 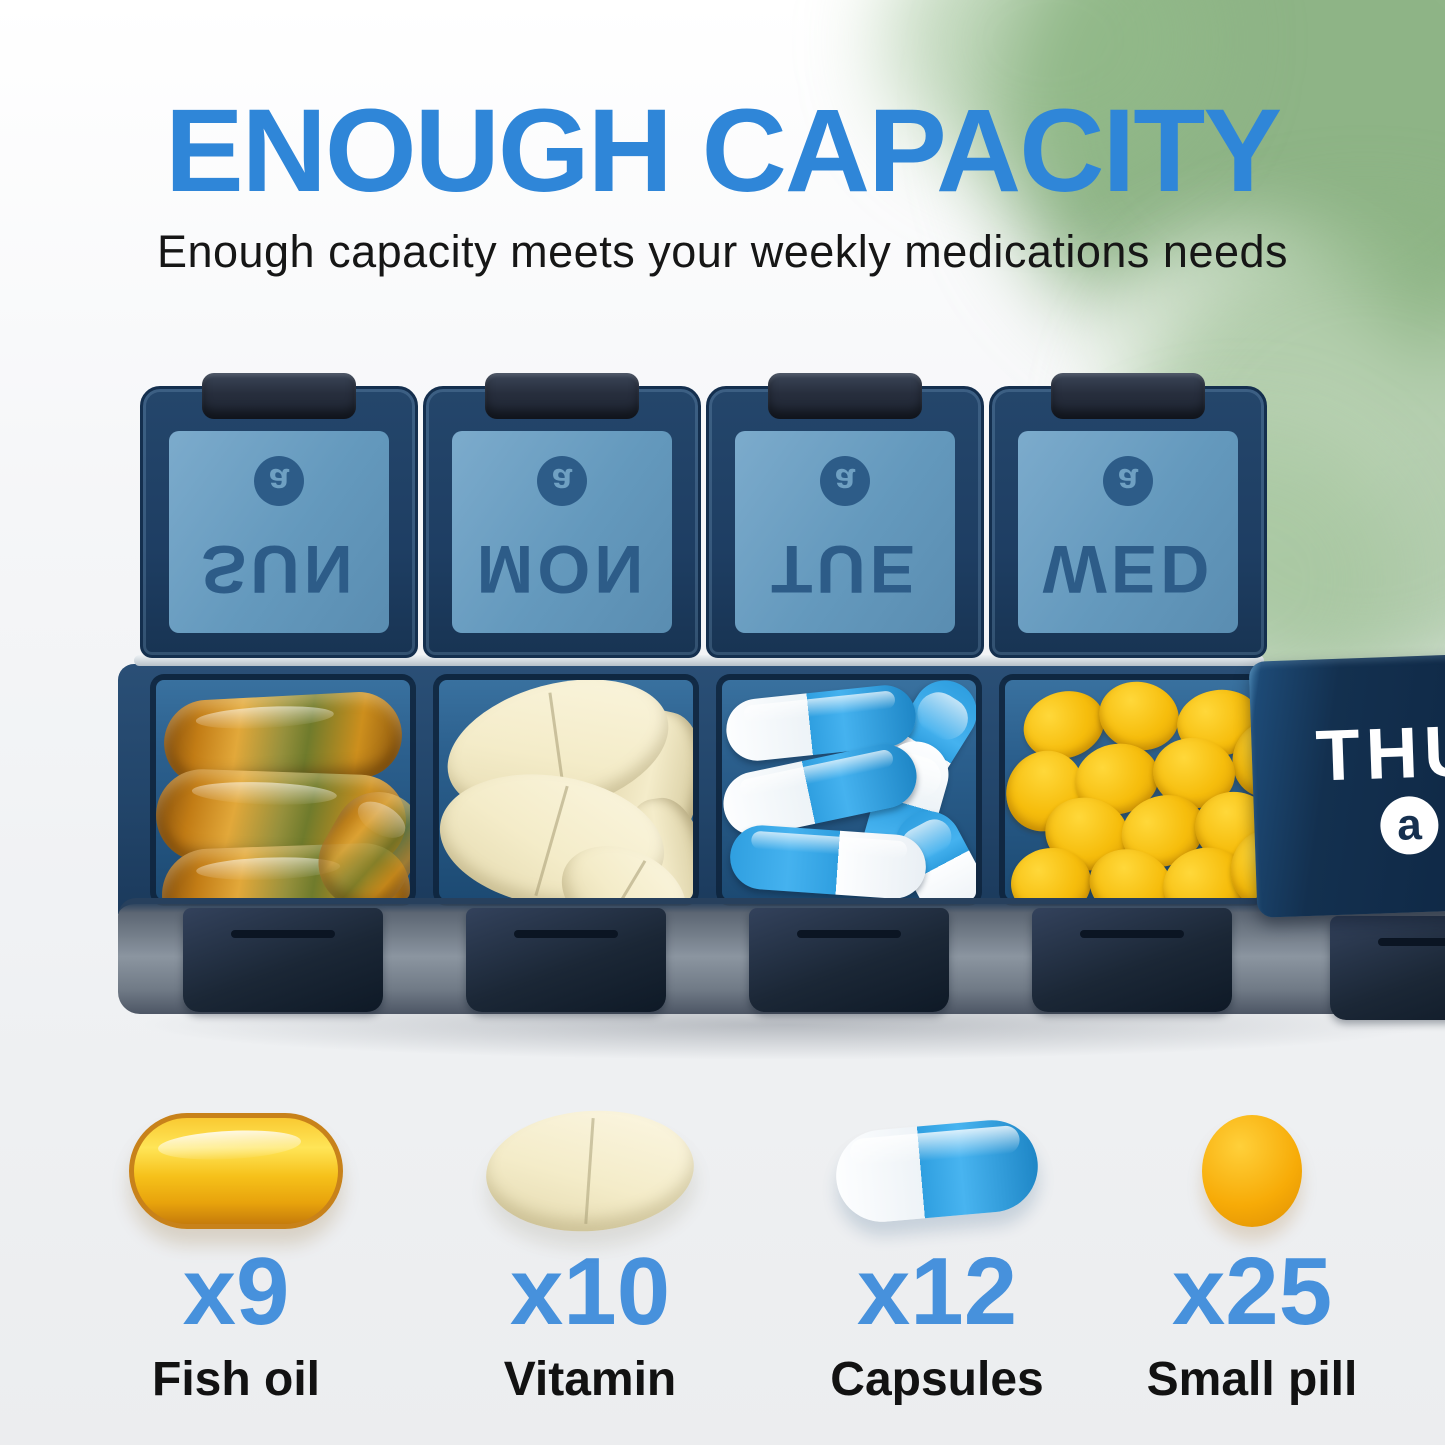 I want to click on lid-panel: WED a, so click(x=1128, y=532).